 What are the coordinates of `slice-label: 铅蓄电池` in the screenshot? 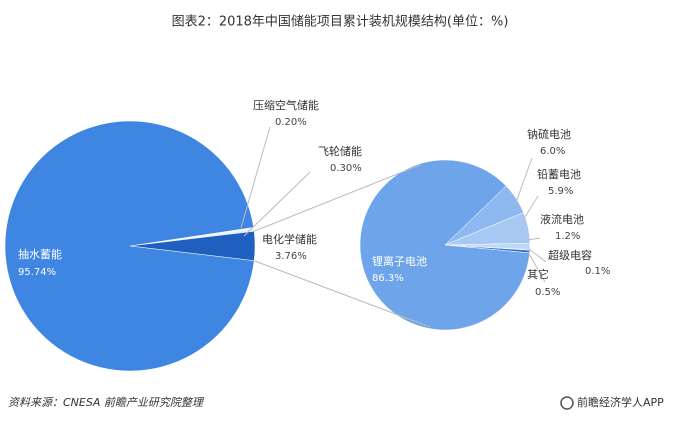 It's located at (559, 174).